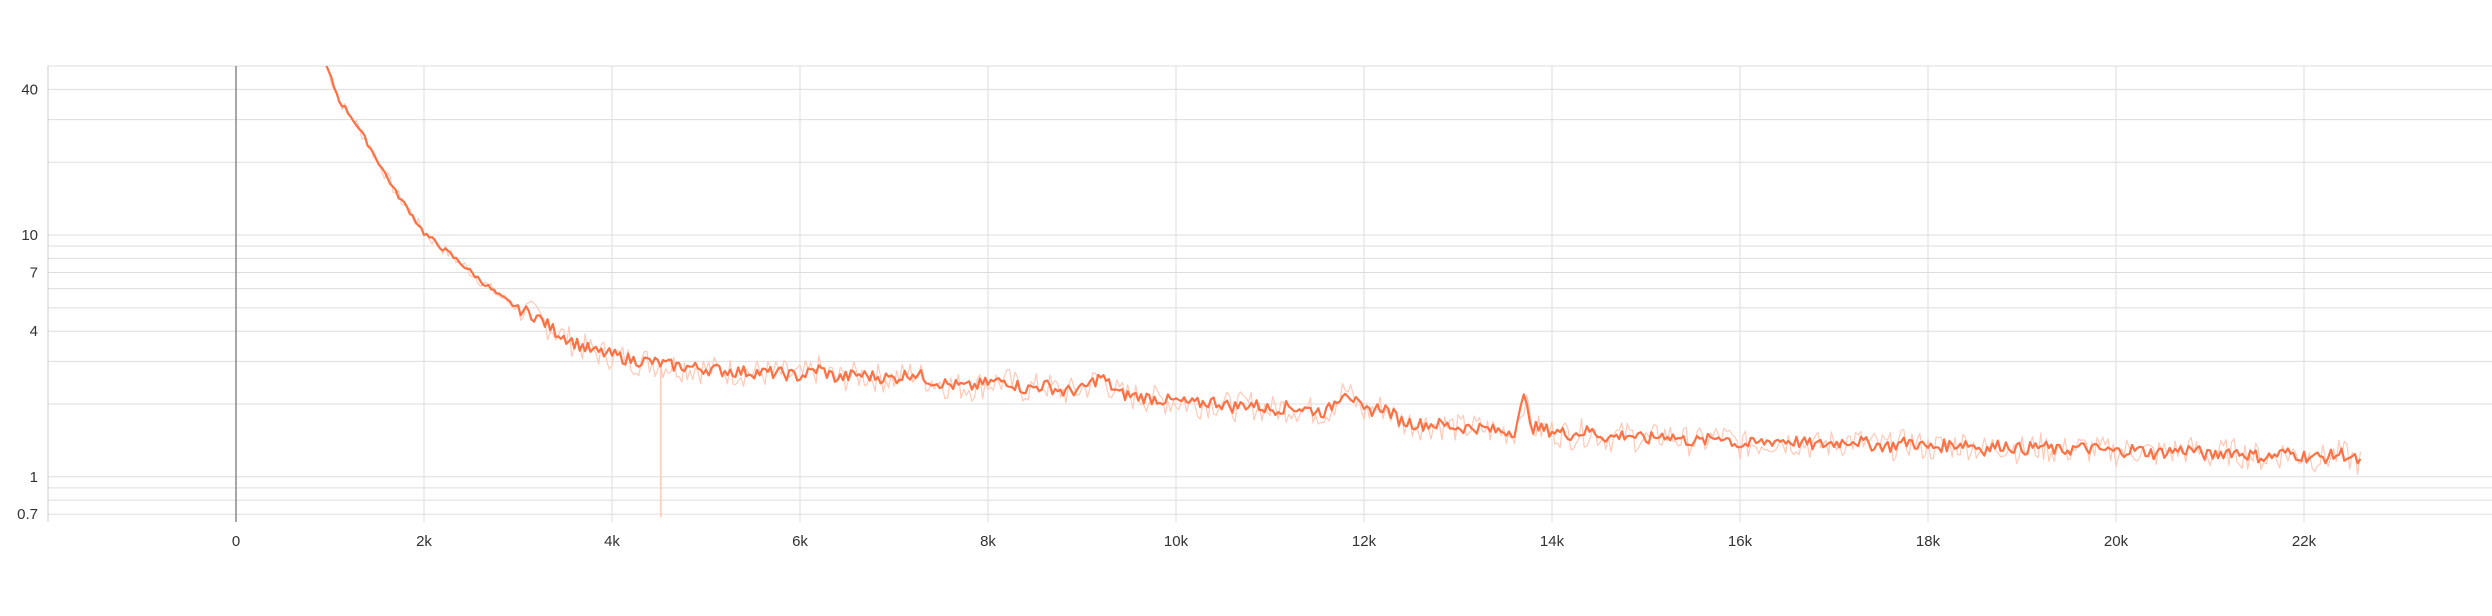  What do you see at coordinates (1176, 541) in the screenshot?
I see `x-tick-label: 10k` at bounding box center [1176, 541].